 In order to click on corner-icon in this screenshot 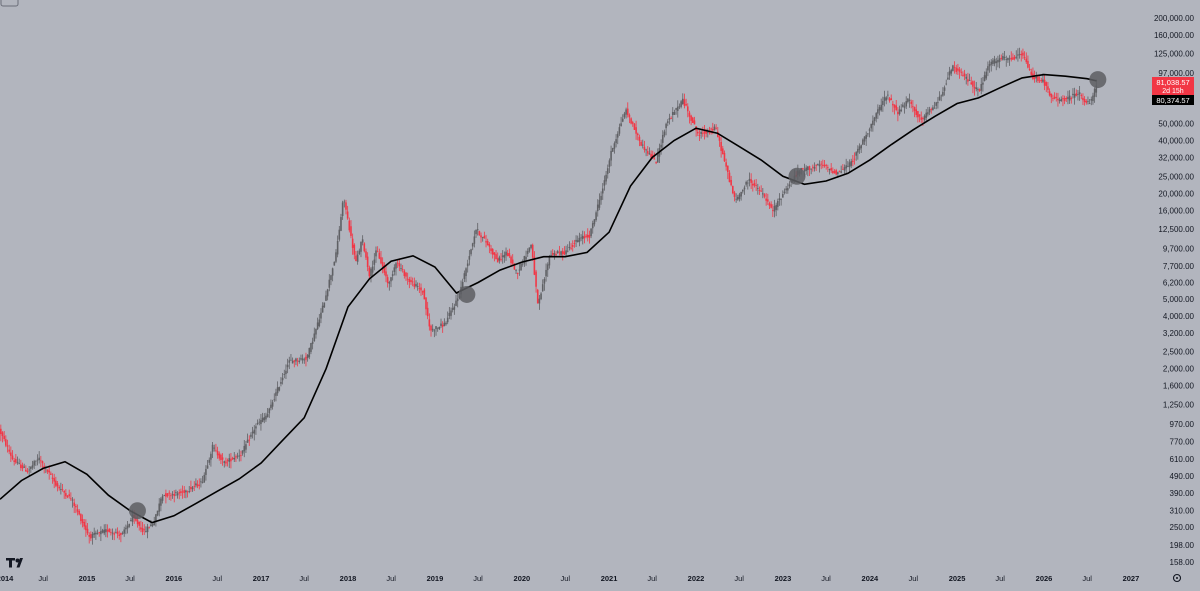, I will do `click(9, 3)`.